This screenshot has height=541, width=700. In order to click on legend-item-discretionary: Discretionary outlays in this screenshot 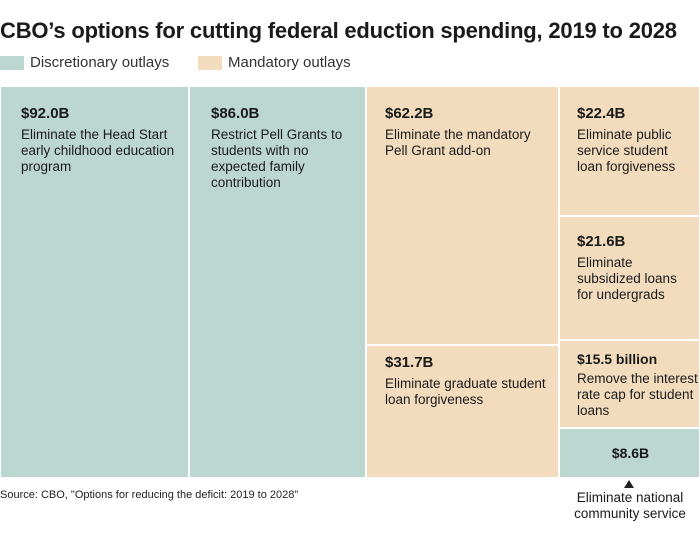, I will do `click(84, 62)`.